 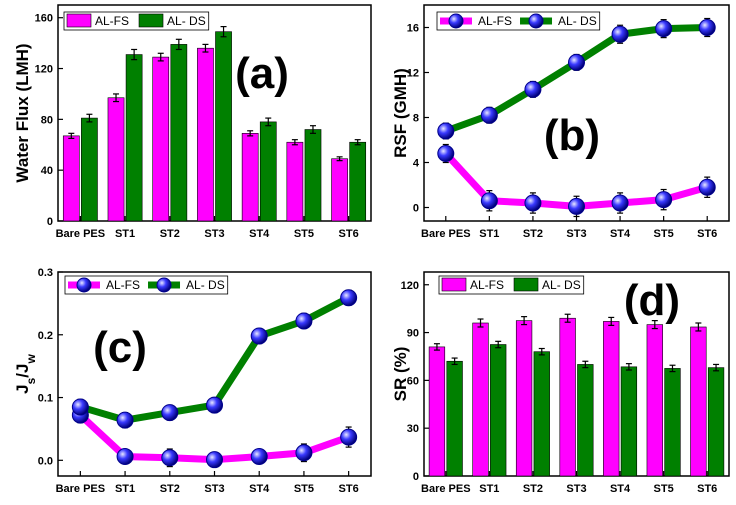 What do you see at coordinates (262, 73) in the screenshot?
I see `panel-letter: (a)` at bounding box center [262, 73].